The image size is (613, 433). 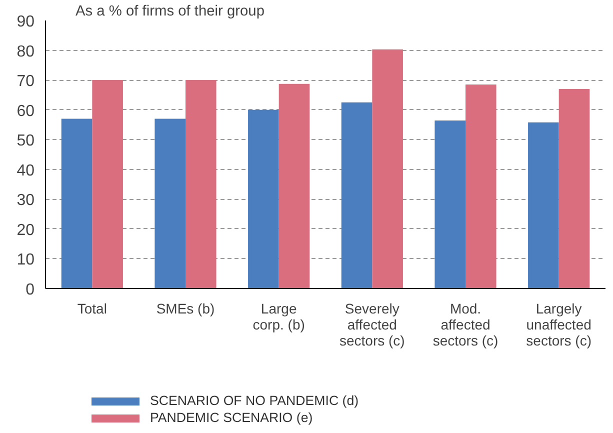 I want to click on y-tick-label: 80, so click(x=25, y=51).